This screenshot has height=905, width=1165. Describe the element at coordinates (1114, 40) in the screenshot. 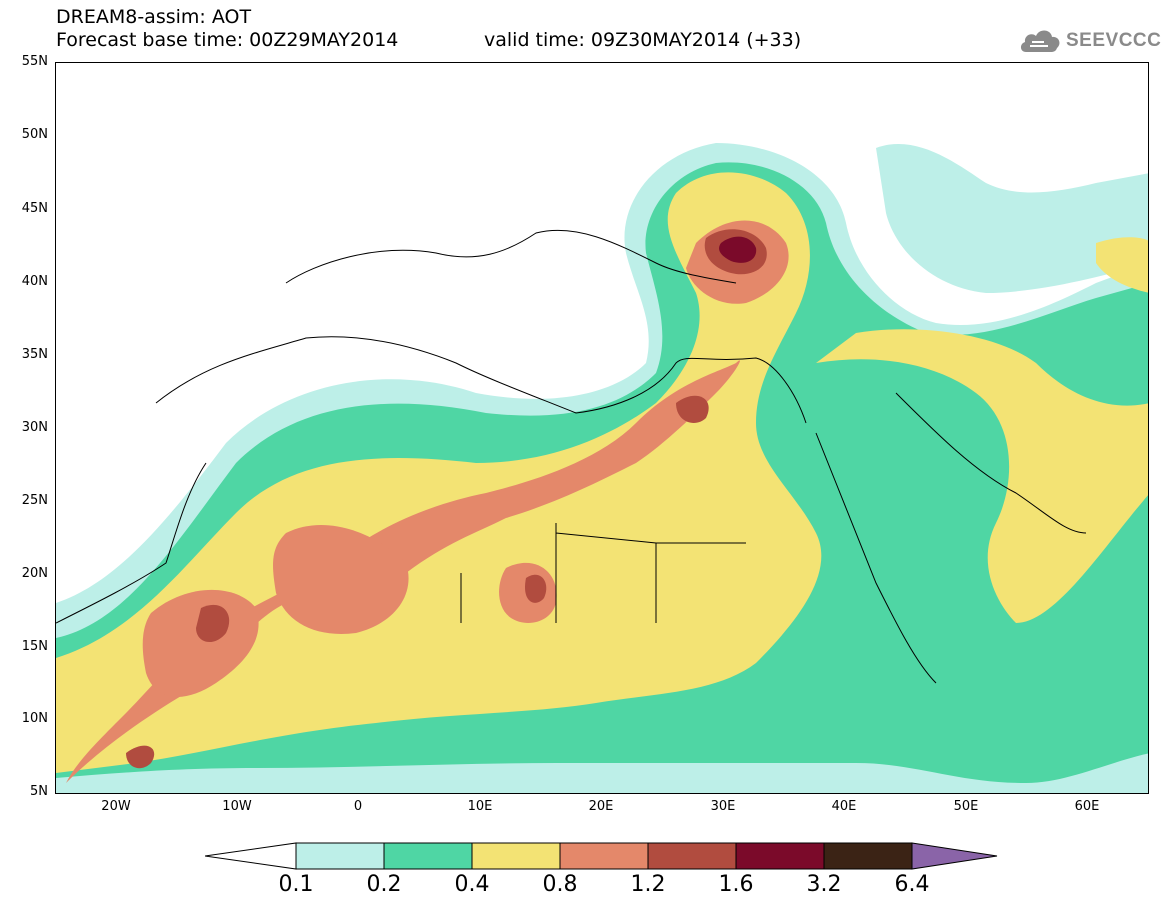

I see `logo-text: SEEVCCC` at that location.